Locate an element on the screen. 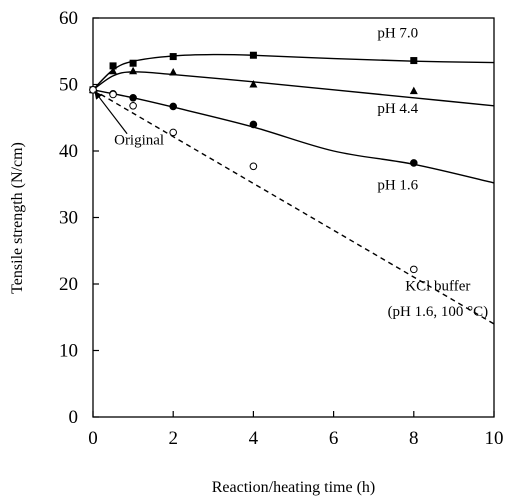 This screenshot has height=500, width=508. x-tick-label: 8 is located at coordinates (414, 438).